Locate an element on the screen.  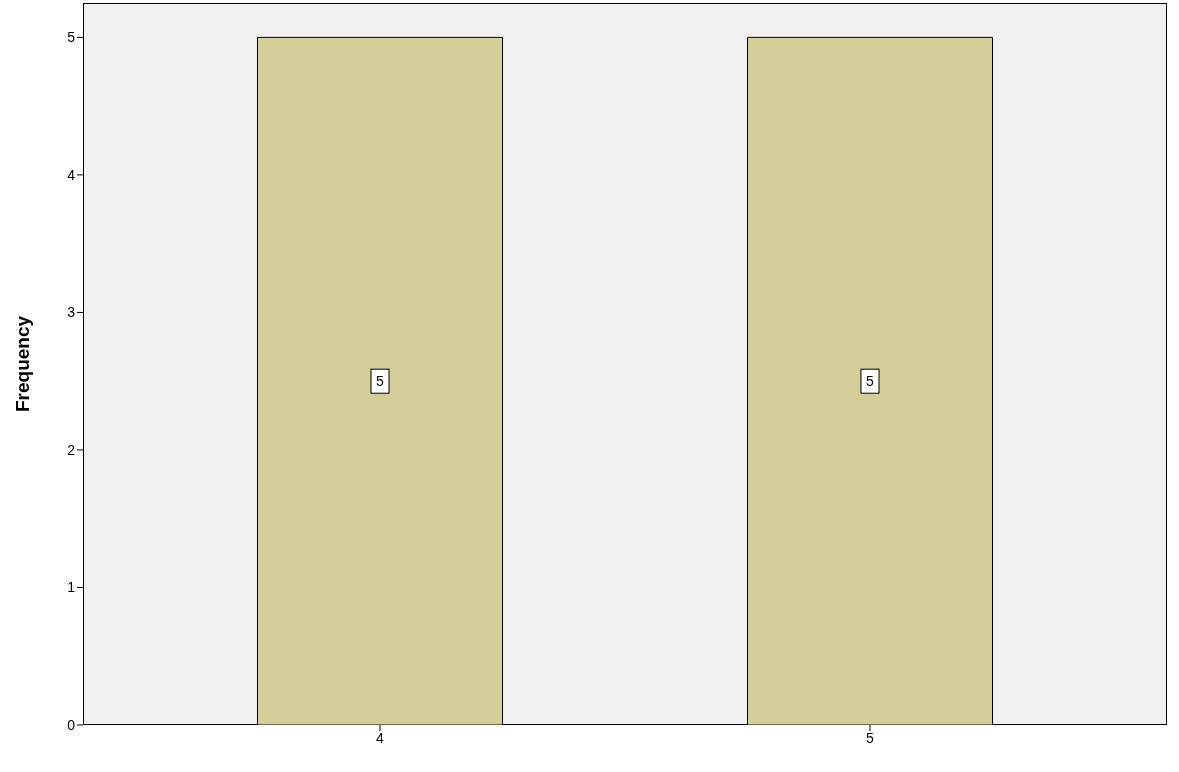
y-tick-label: 1 is located at coordinates (71, 587).